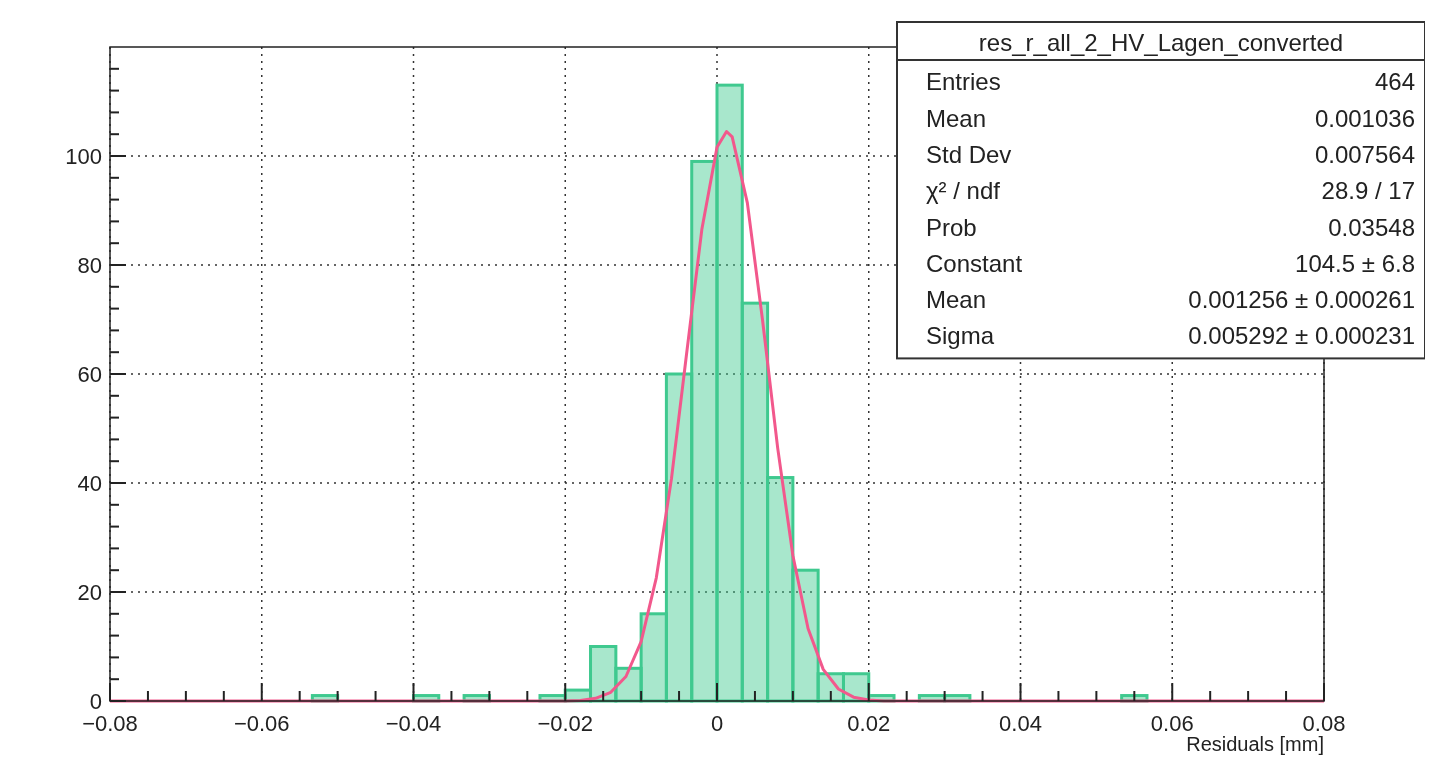 The width and height of the screenshot is (1433, 760). I want to click on y-tick-label: 20, so click(89, 592).